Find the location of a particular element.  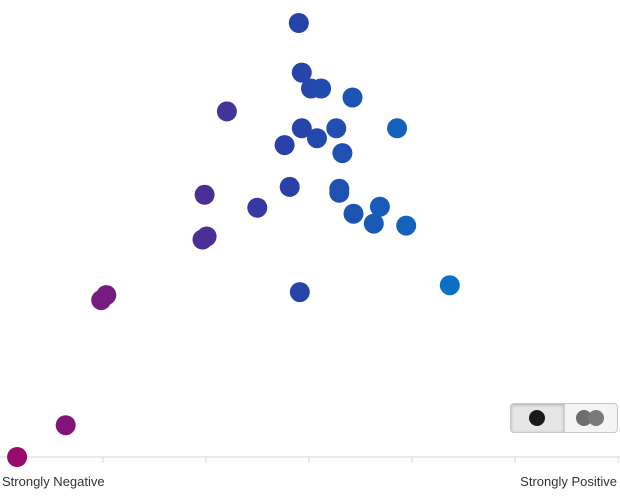

view-toggle is located at coordinates (564, 418).